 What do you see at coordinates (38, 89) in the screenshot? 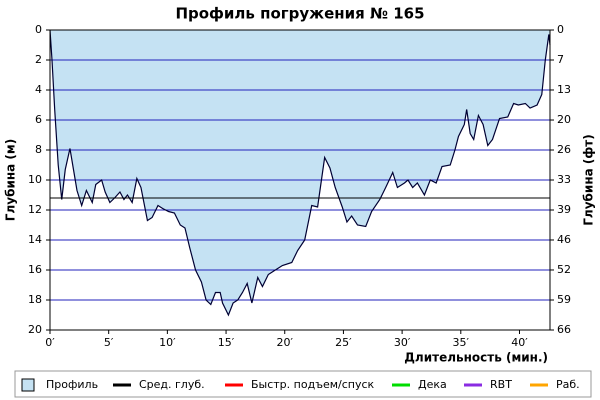
I see `y-tick-label: 4` at bounding box center [38, 89].